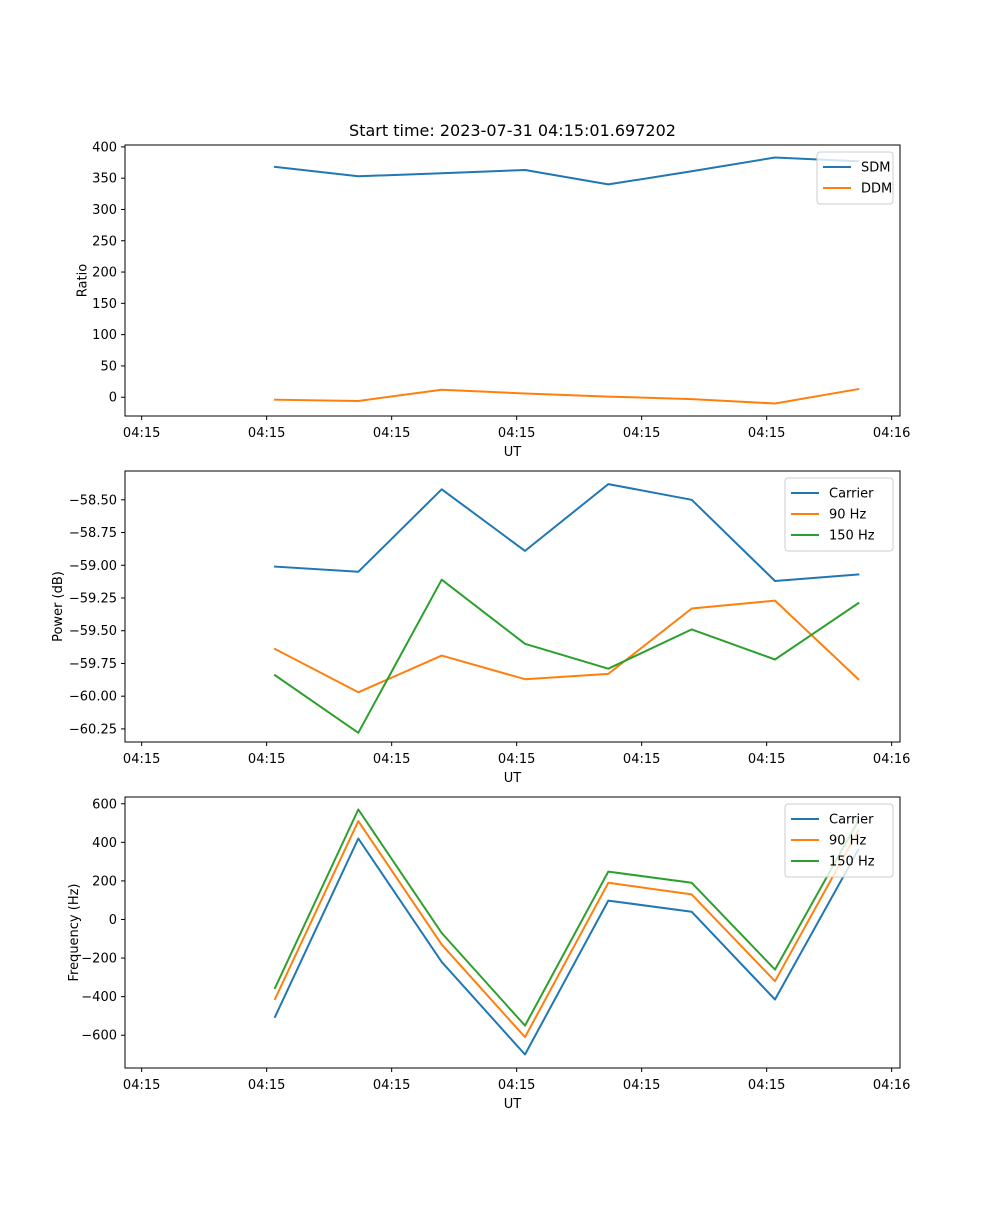  Describe the element at coordinates (104, 241) in the screenshot. I see `y-tick-label: 250` at that location.